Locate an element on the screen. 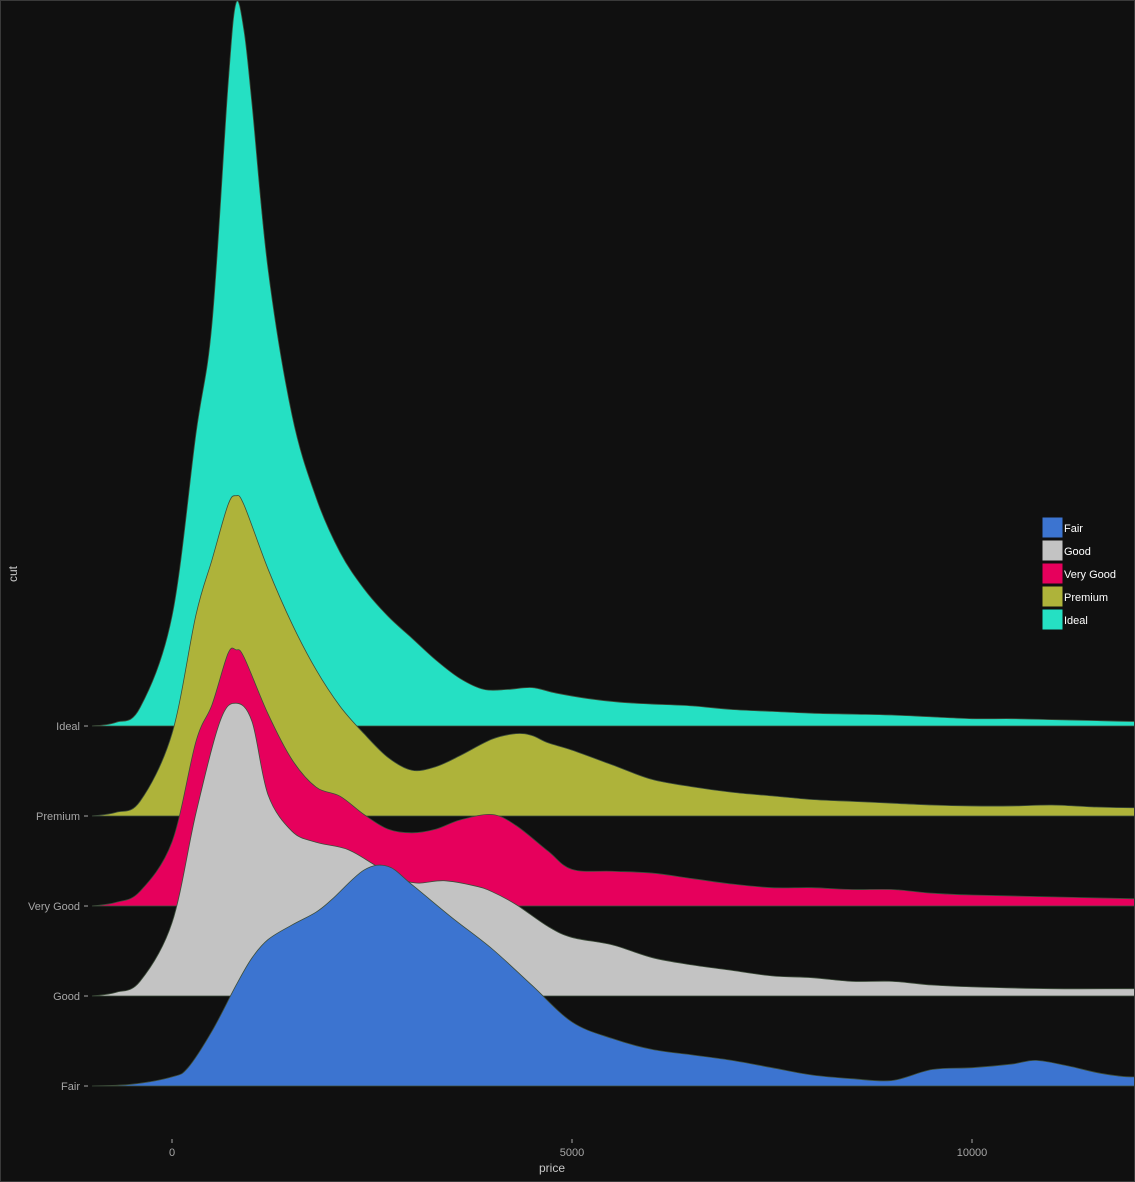 The image size is (1135, 1182). legend: Fair Good Very Good Premium Ideal is located at coordinates (1078, 573).